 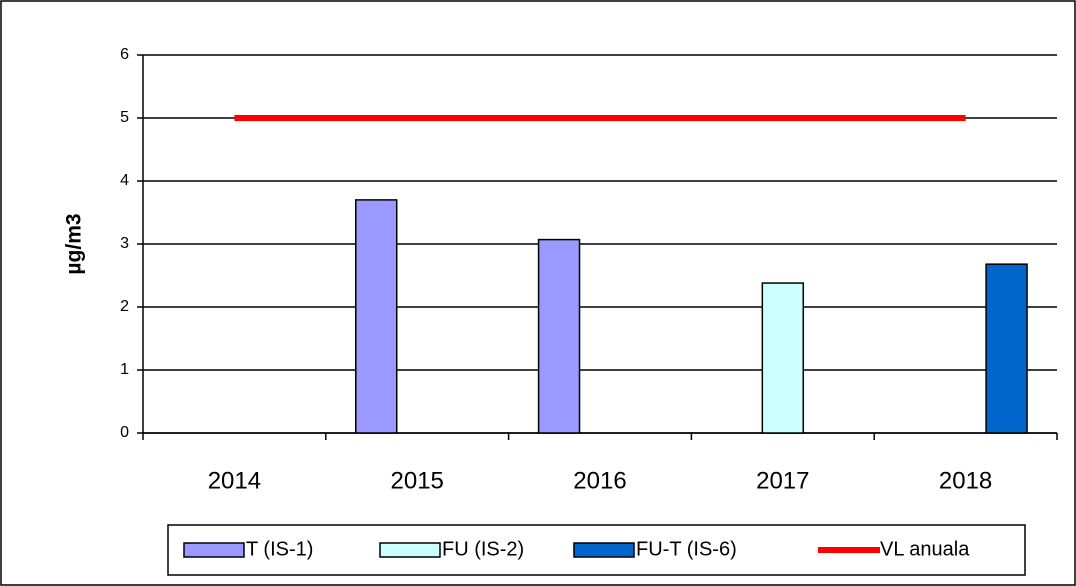 What do you see at coordinates (124, 243) in the screenshot?
I see `y-tick-label: 3` at bounding box center [124, 243].